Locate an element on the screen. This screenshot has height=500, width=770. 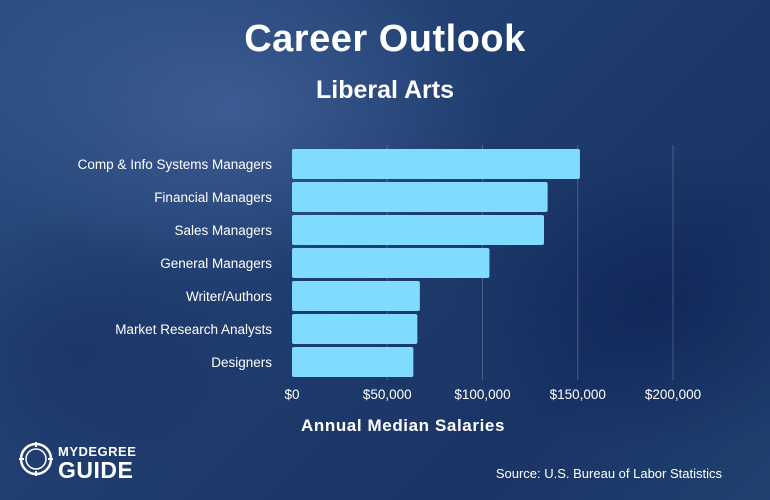
logo-text-bottom: GUIDE is located at coordinates (96, 470).